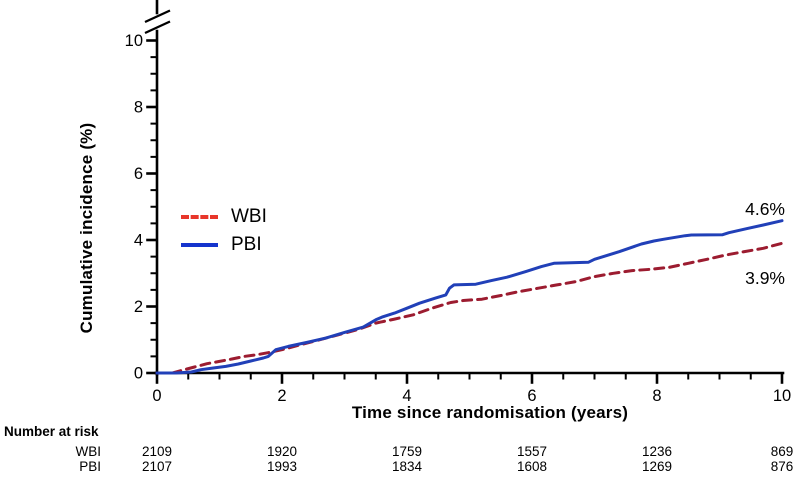 The height and width of the screenshot is (479, 800). Describe the element at coordinates (156, 396) in the screenshot. I see `x-tick-label: 0` at that location.